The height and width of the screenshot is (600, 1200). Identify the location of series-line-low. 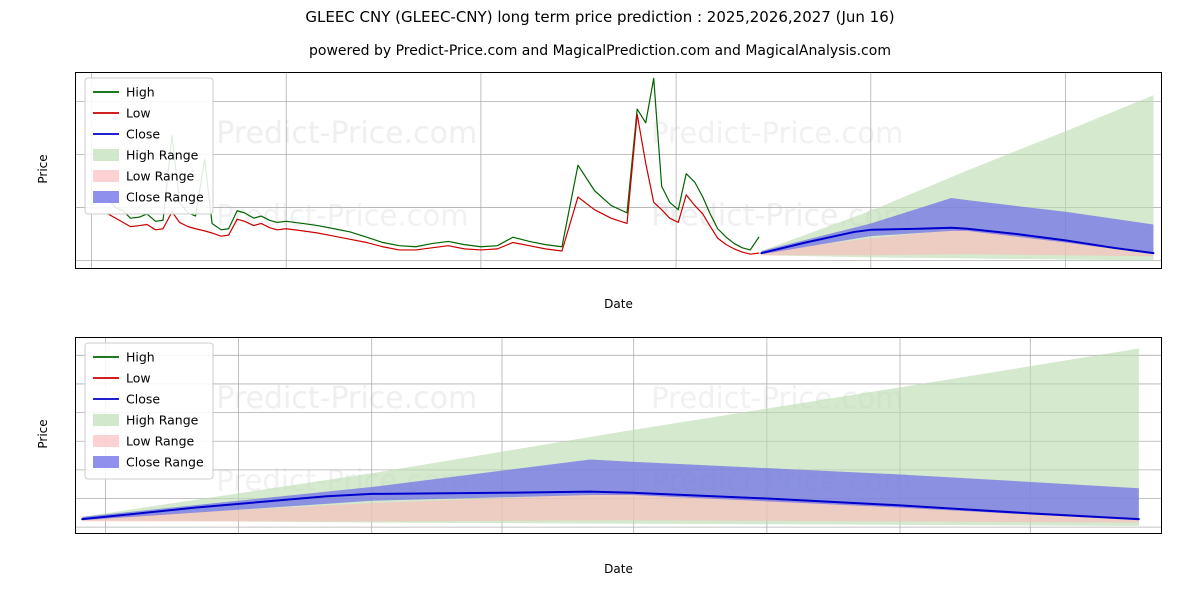
(433, 184).